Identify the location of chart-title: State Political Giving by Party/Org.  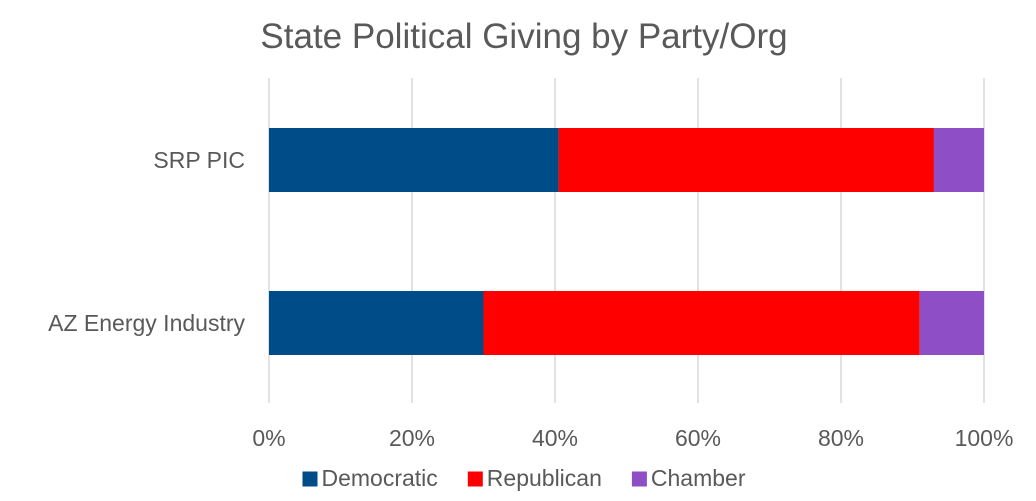
(523, 36).